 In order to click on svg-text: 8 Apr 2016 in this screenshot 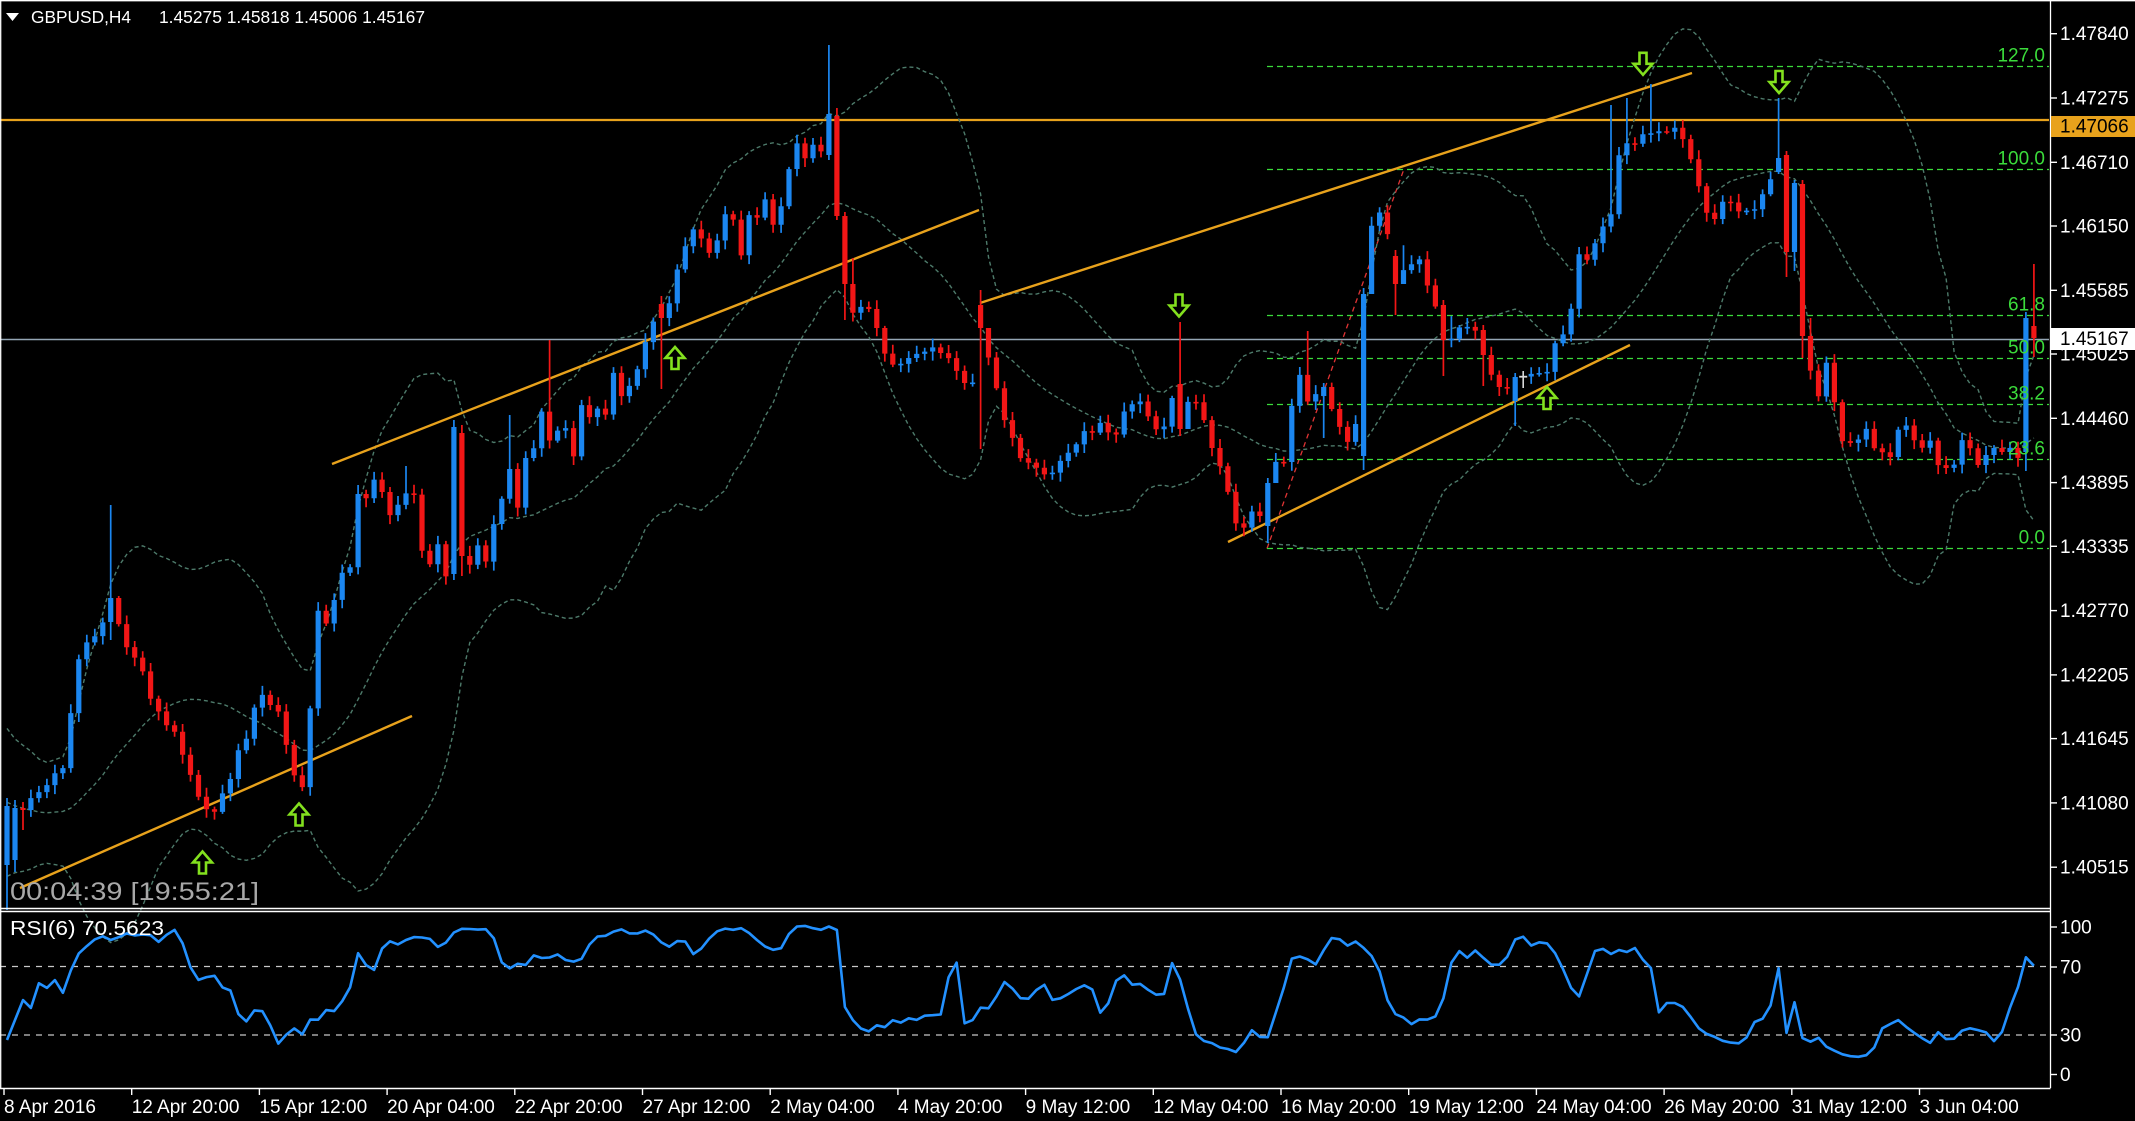, I will do `click(50, 1107)`.